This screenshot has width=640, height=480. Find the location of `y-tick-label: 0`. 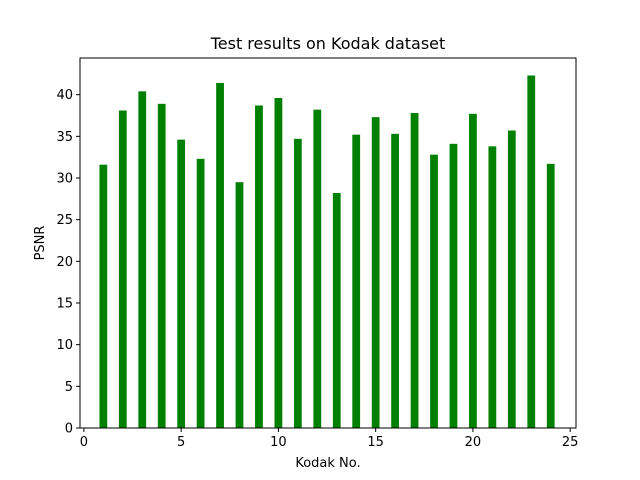

y-tick-label: 0 is located at coordinates (69, 429).